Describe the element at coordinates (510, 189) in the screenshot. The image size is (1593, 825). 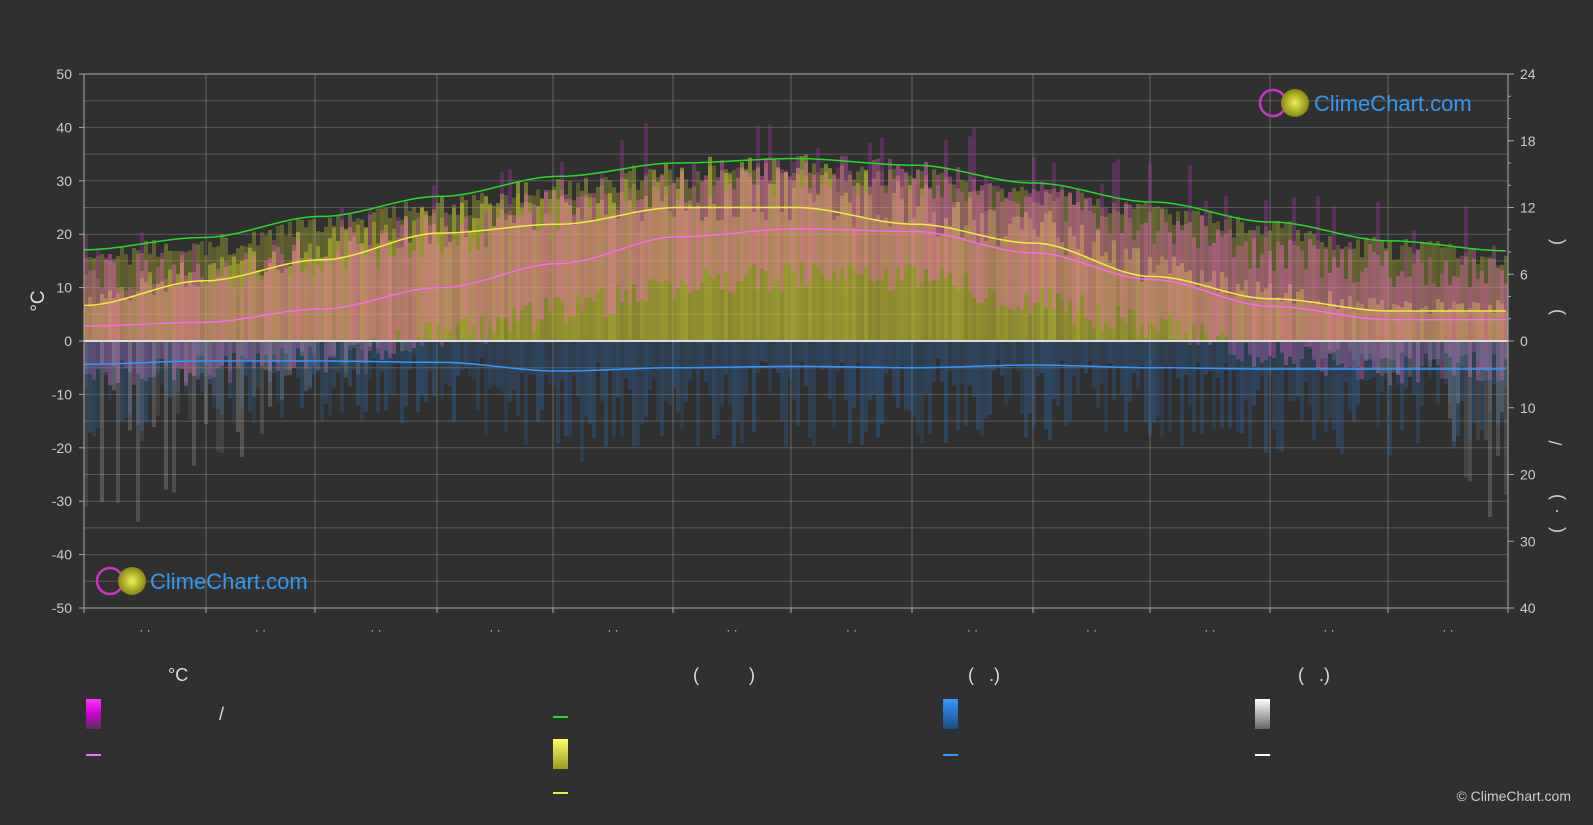
I see `temp-peak-bar` at that location.